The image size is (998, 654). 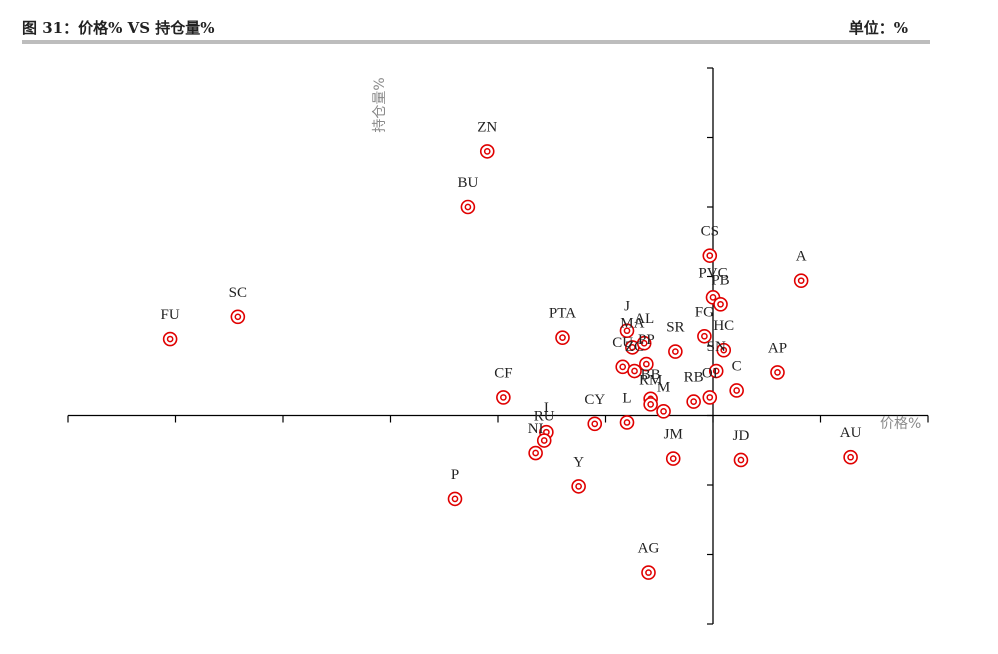 I want to click on data-point-cs: CS, so click(x=710, y=243).